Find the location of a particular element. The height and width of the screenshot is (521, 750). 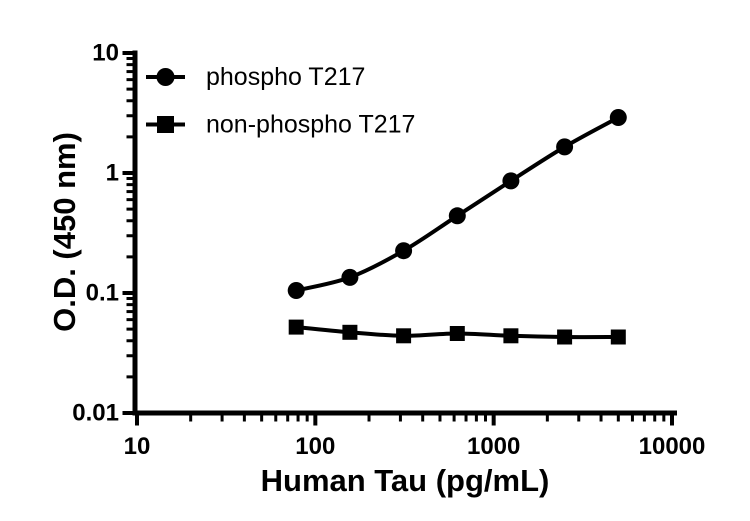

legend-label-phospho-t217: phospho T217 is located at coordinates (285, 77).